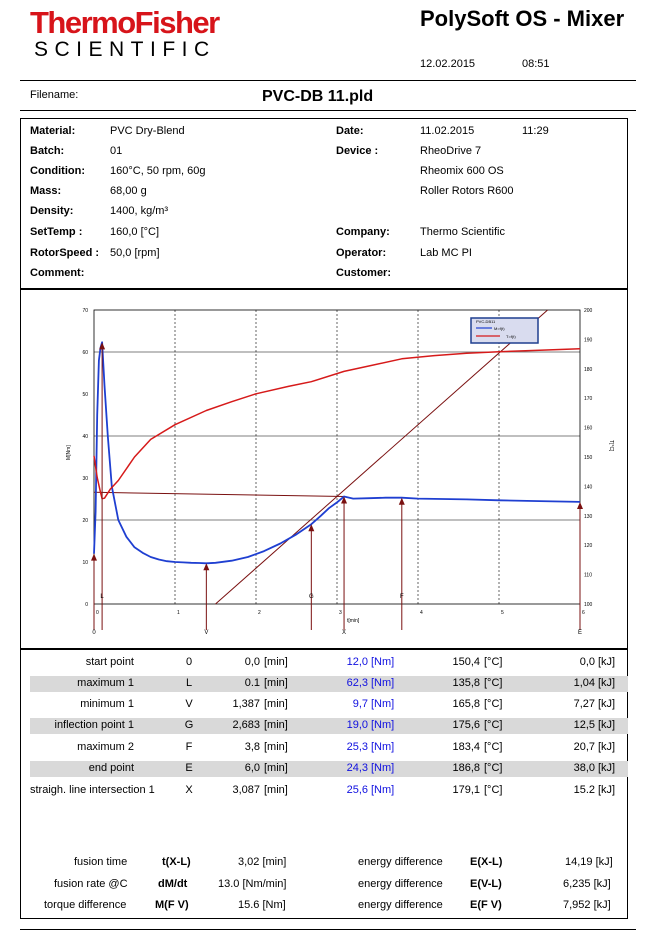 This screenshot has width=659, height=939. Describe the element at coordinates (328, 929) in the screenshot. I see `divider` at that location.